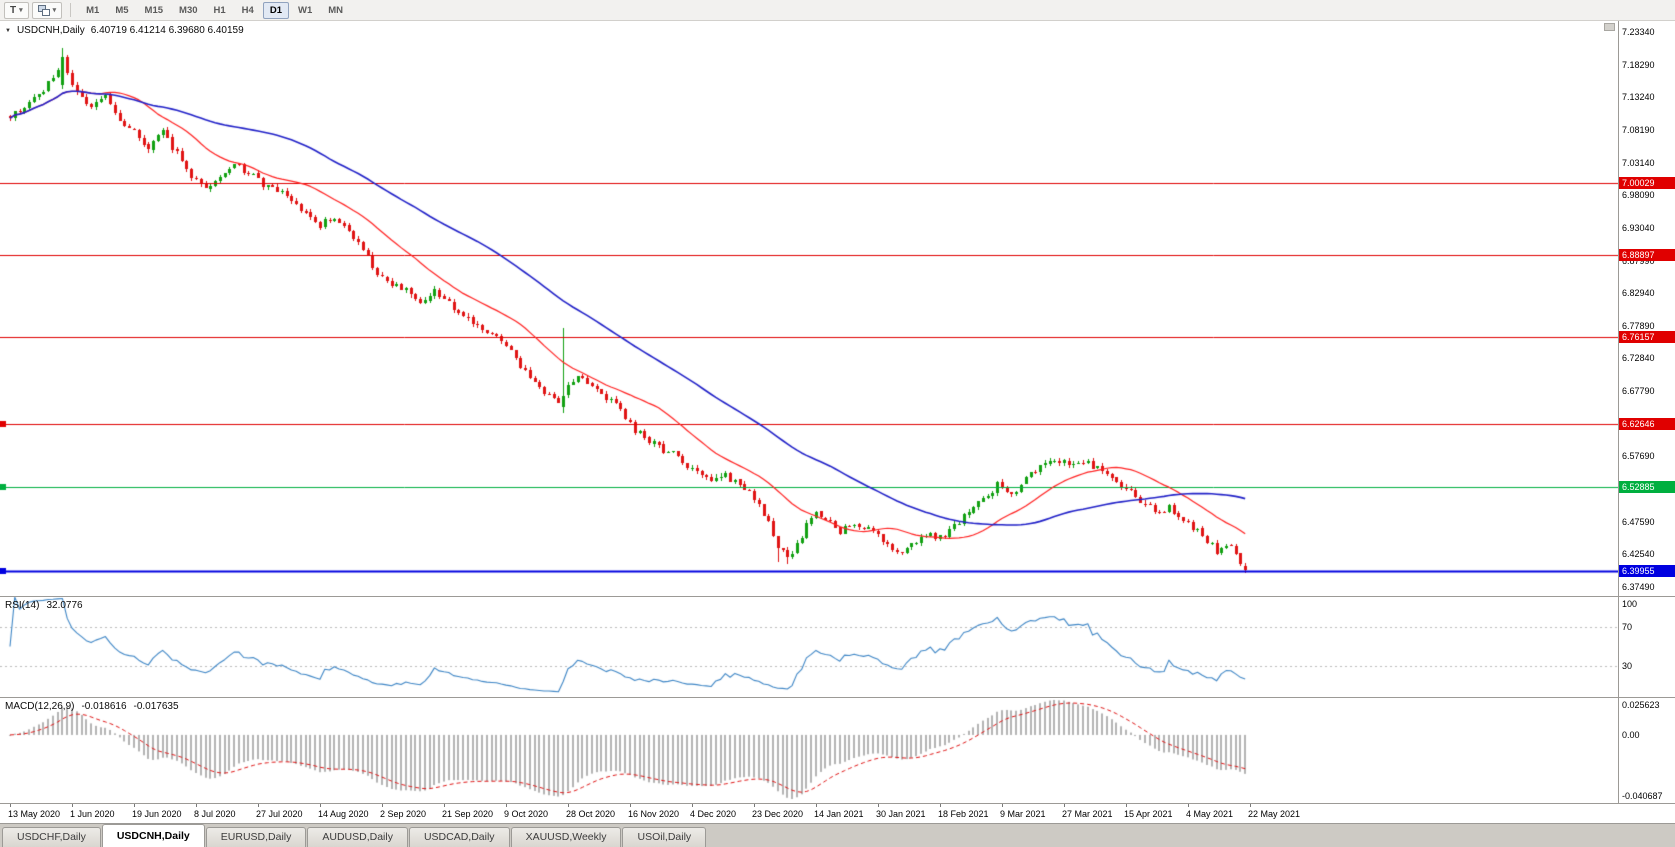 The height and width of the screenshot is (847, 1675). I want to click on timeframe-group: M1 M5 M15 M30 H1 H4 D1 W1 MN, so click(214, 10).